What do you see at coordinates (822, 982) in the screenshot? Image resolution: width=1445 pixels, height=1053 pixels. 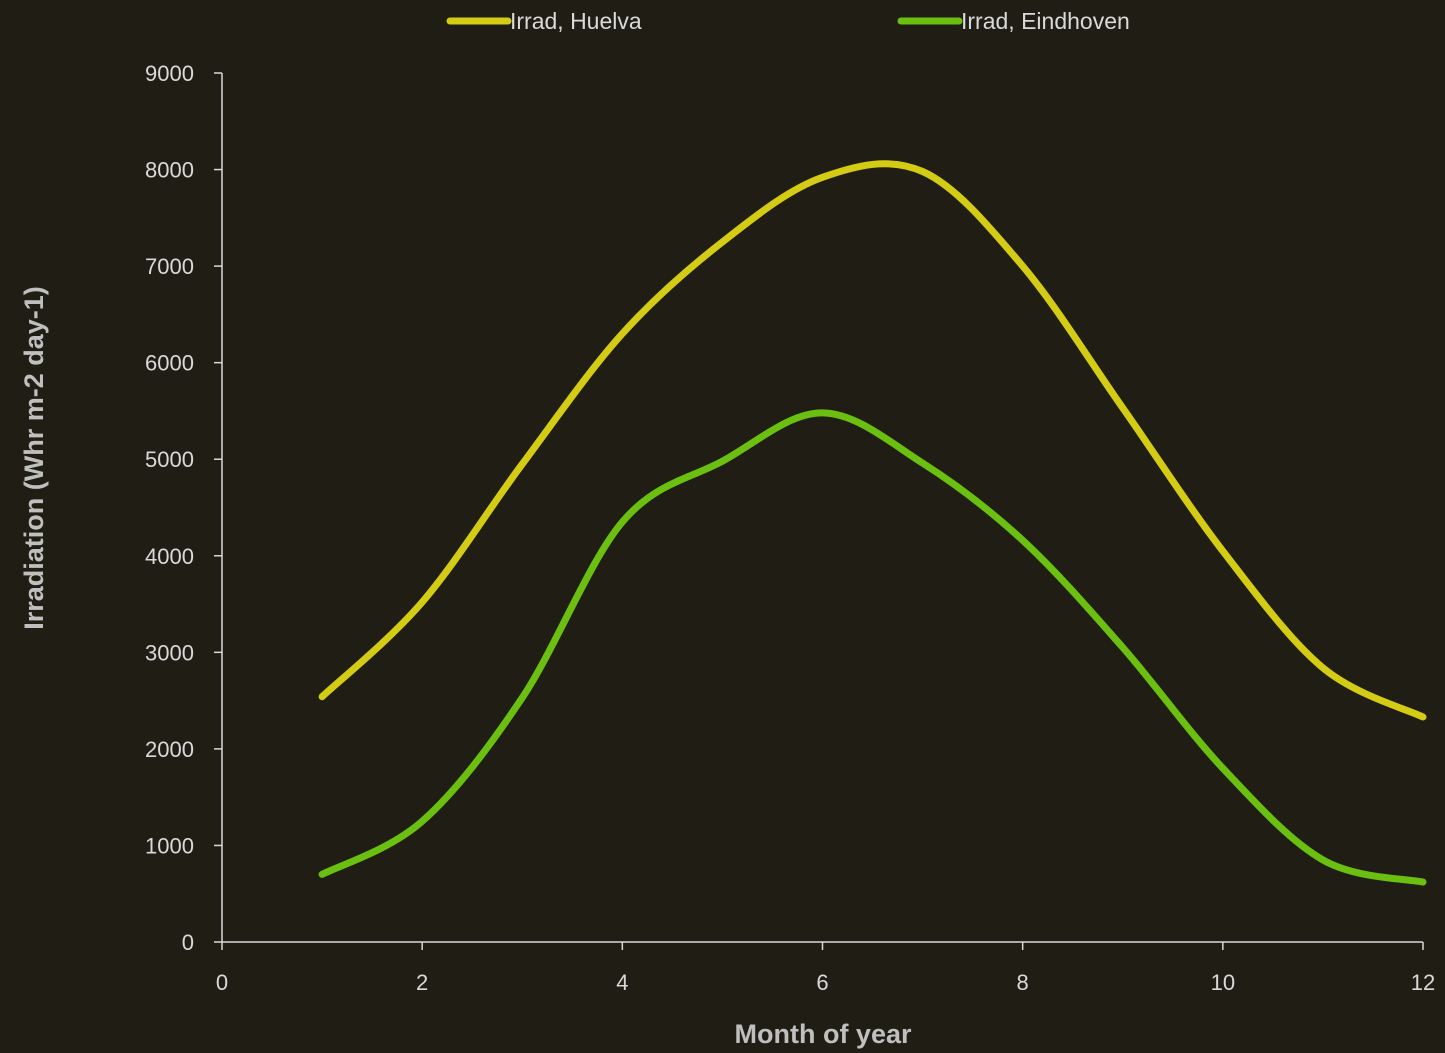 I see `x-tick-label: 6` at bounding box center [822, 982].